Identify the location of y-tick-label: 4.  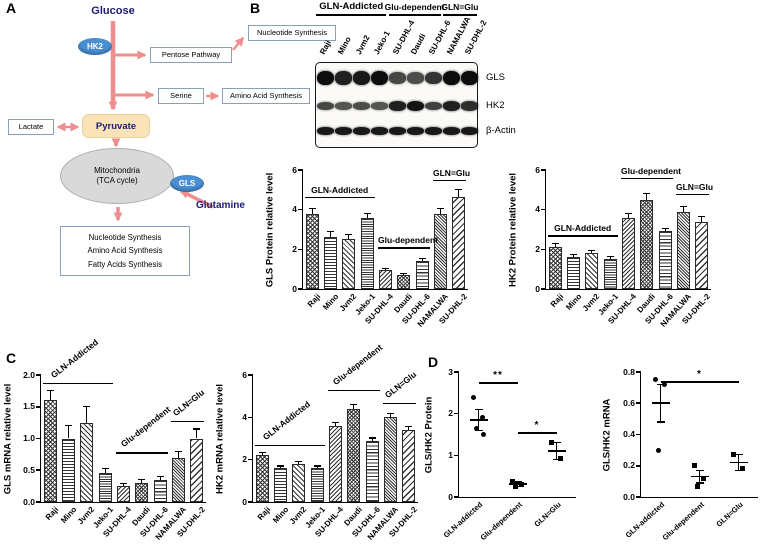
(294, 209).